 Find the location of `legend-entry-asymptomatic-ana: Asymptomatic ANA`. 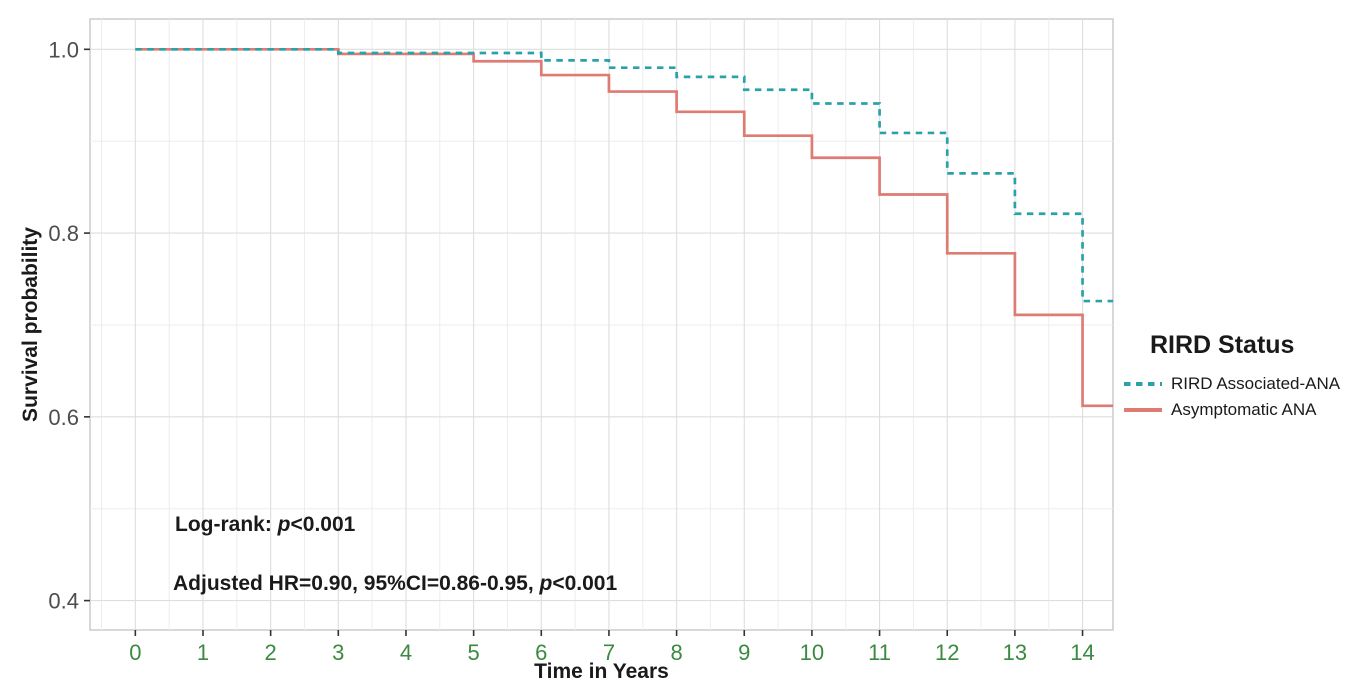

legend-entry-asymptomatic-ana: Asymptomatic ANA is located at coordinates (1247, 410).